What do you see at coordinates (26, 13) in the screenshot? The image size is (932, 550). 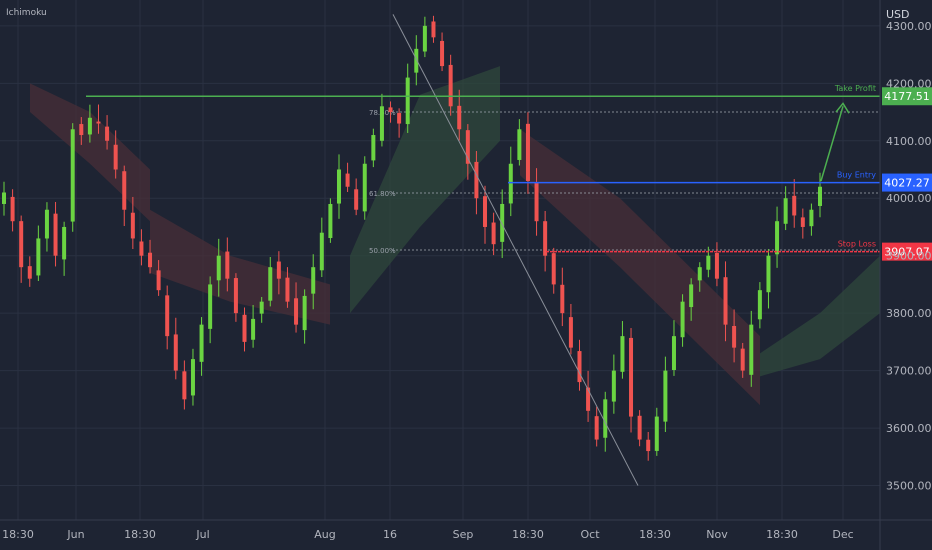 I see `indicator-label: Ichimoku` at bounding box center [26, 13].